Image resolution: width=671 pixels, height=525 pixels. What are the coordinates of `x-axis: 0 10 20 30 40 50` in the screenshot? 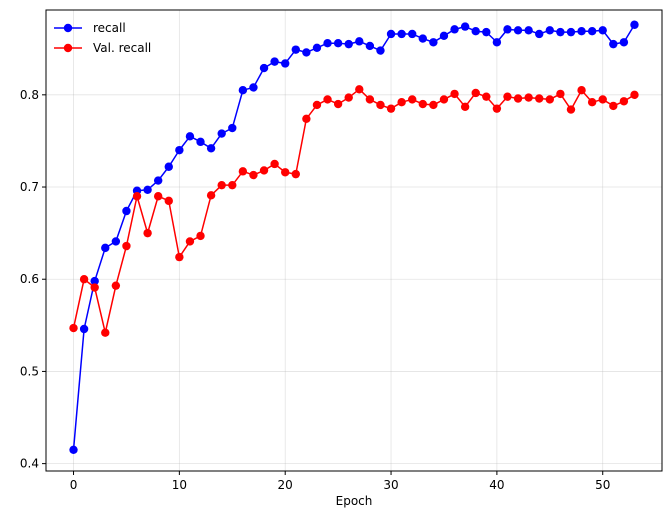 It's located at (340, 481).